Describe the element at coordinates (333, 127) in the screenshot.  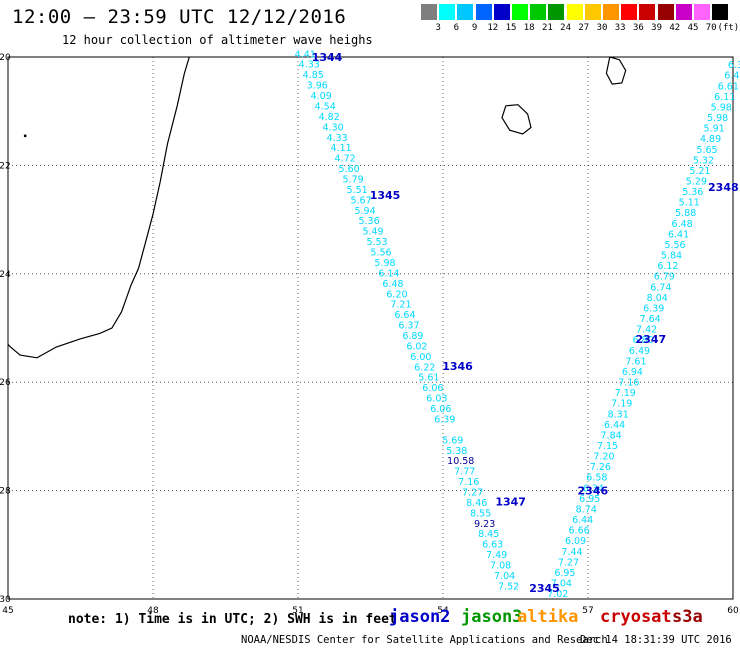
I see `wave-height-value: 4.30` at that location.